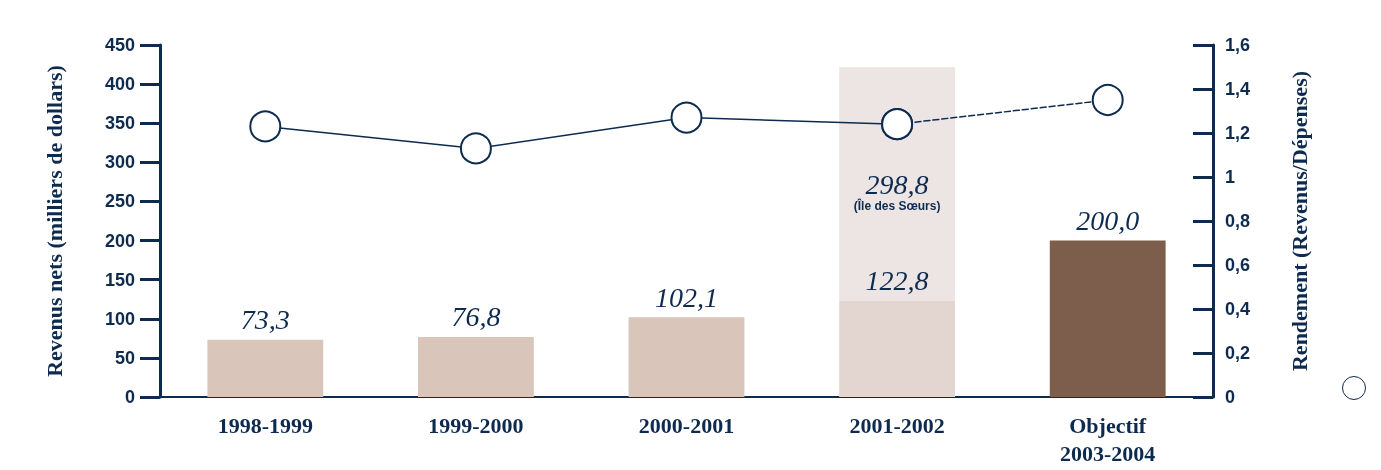 The image size is (1381, 470). What do you see at coordinates (686, 297) in the screenshot?
I see `data-label: 102,1` at bounding box center [686, 297].